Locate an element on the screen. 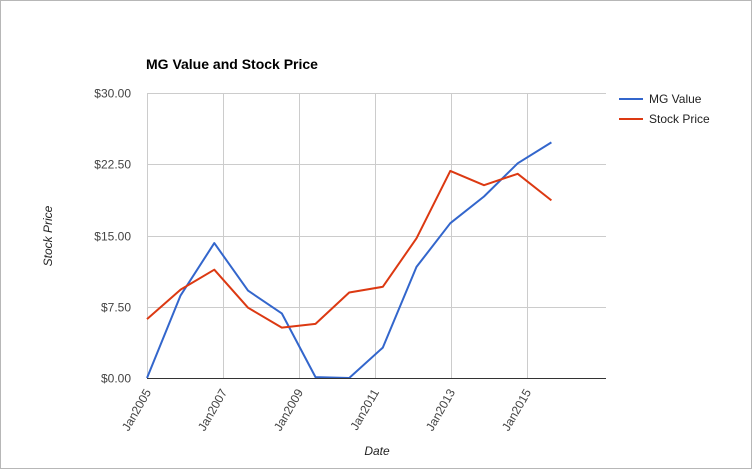 The image size is (752, 470). y-tick-label: $0.00 is located at coordinates (116, 379).